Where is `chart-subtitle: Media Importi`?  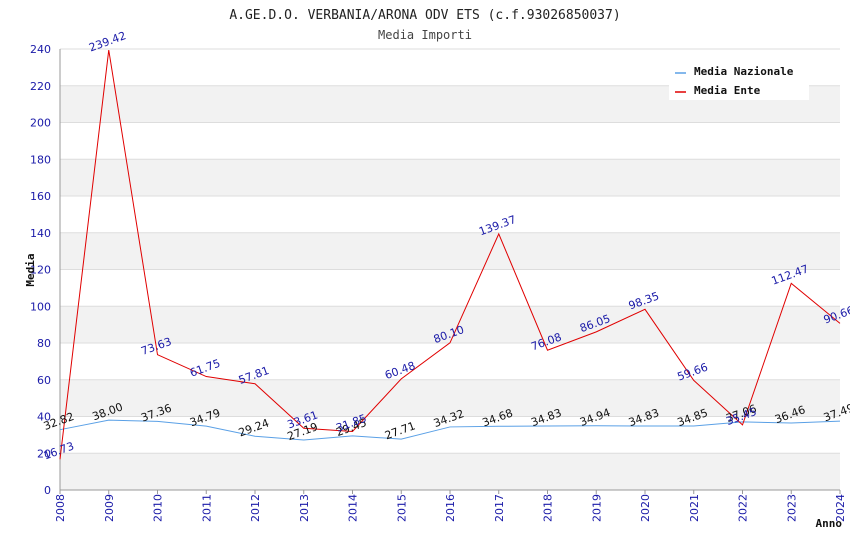
chart-subtitle: Media Importi is located at coordinates (425, 35).